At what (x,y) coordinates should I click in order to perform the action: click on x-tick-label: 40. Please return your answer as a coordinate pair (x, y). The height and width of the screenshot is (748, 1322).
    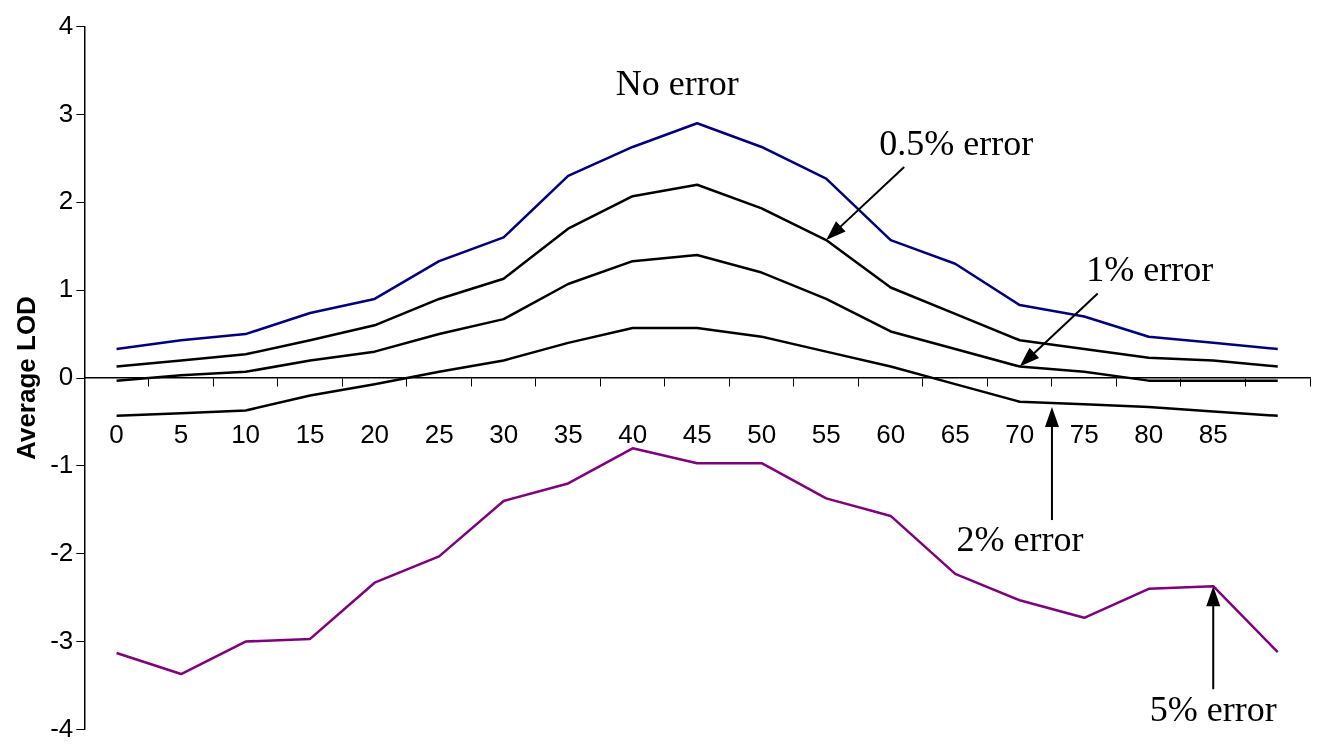
    Looking at the image, I should click on (633, 433).